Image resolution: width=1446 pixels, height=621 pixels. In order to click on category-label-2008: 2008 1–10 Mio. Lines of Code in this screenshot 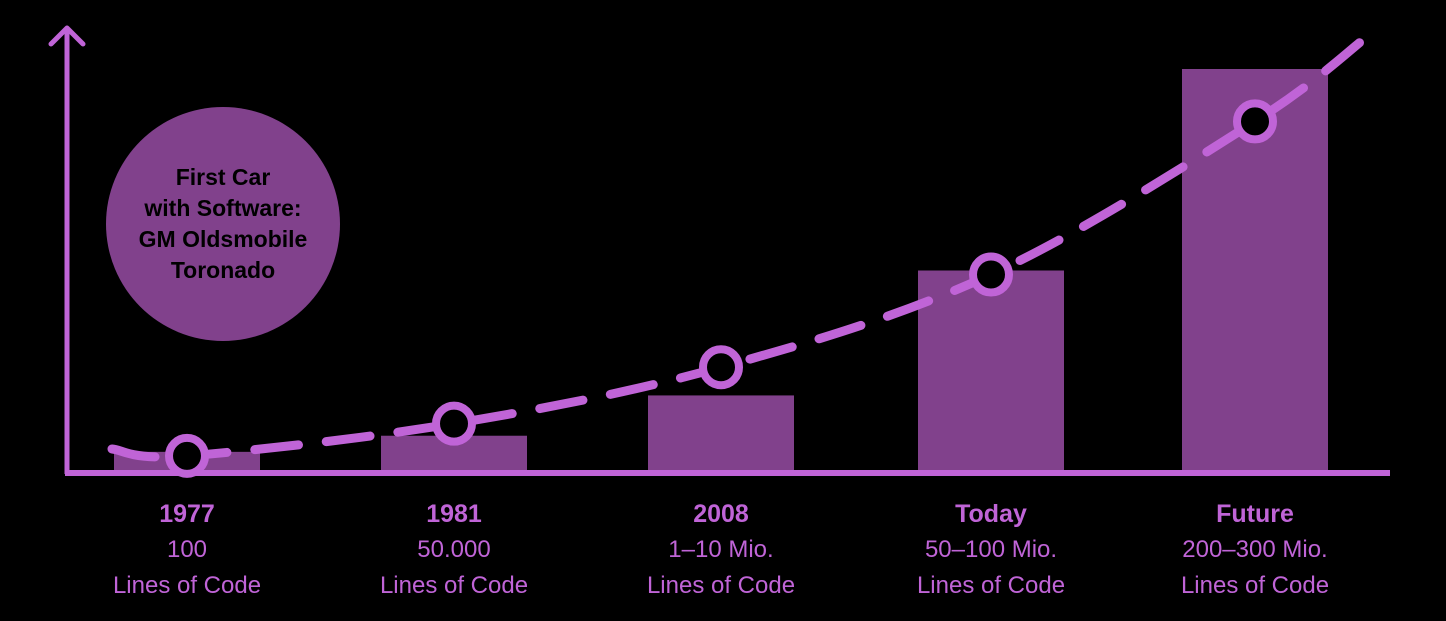, I will do `click(721, 550)`.